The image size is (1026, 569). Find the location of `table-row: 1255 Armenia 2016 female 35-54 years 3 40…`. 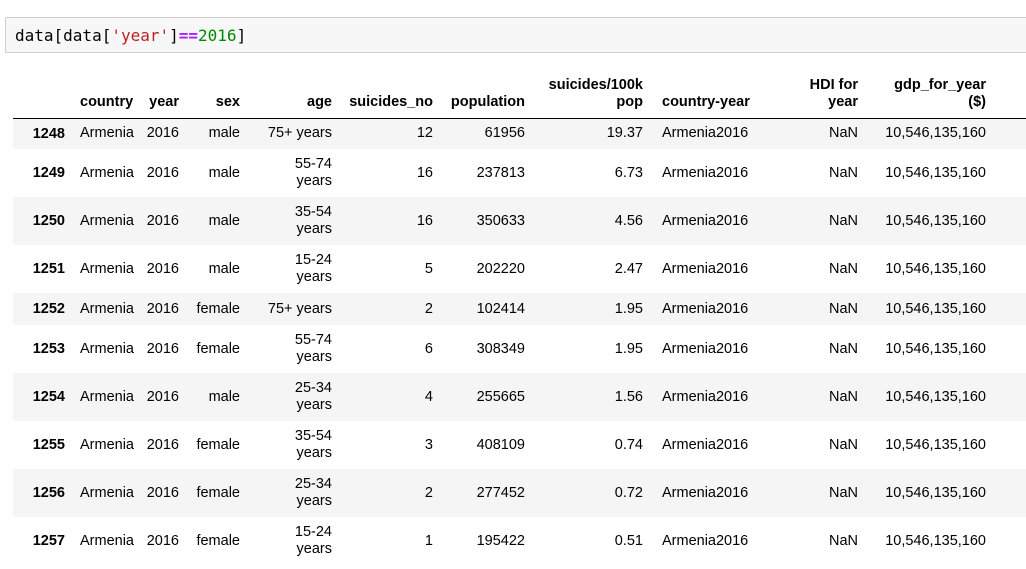

table-row: 1255 Armenia 2016 female 35-54 years 3 40… is located at coordinates (519, 445).